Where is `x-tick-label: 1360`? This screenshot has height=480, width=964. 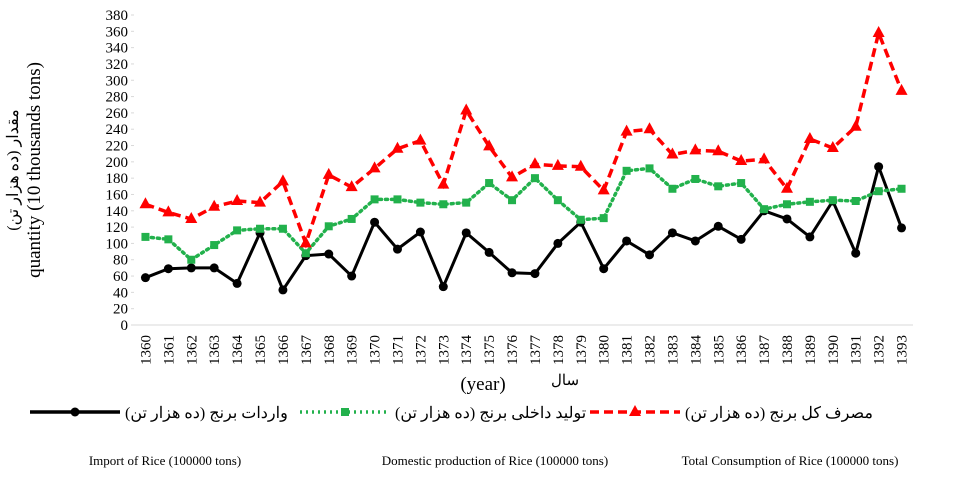
x-tick-label: 1360 is located at coordinates (146, 350).